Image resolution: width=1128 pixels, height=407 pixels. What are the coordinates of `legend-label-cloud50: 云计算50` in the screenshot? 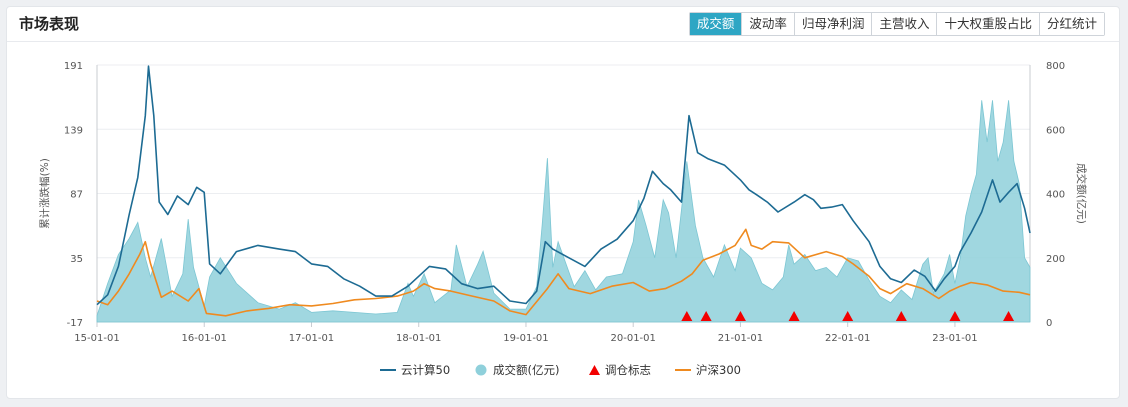 It's located at (425, 370).